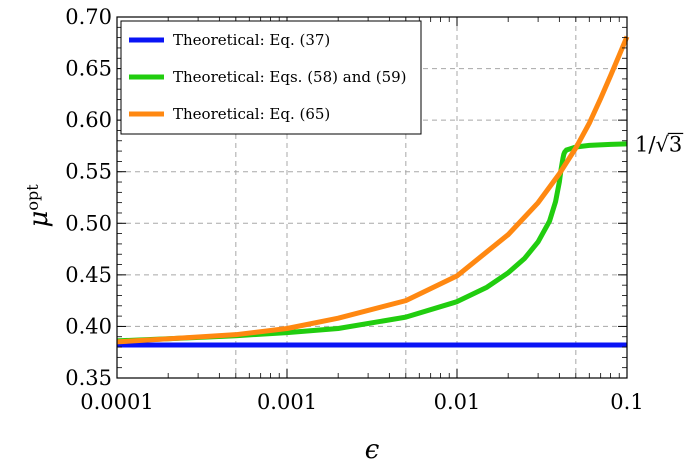 The width and height of the screenshot is (697, 466). I want to click on annotation-radicand: 3, so click(675, 144).